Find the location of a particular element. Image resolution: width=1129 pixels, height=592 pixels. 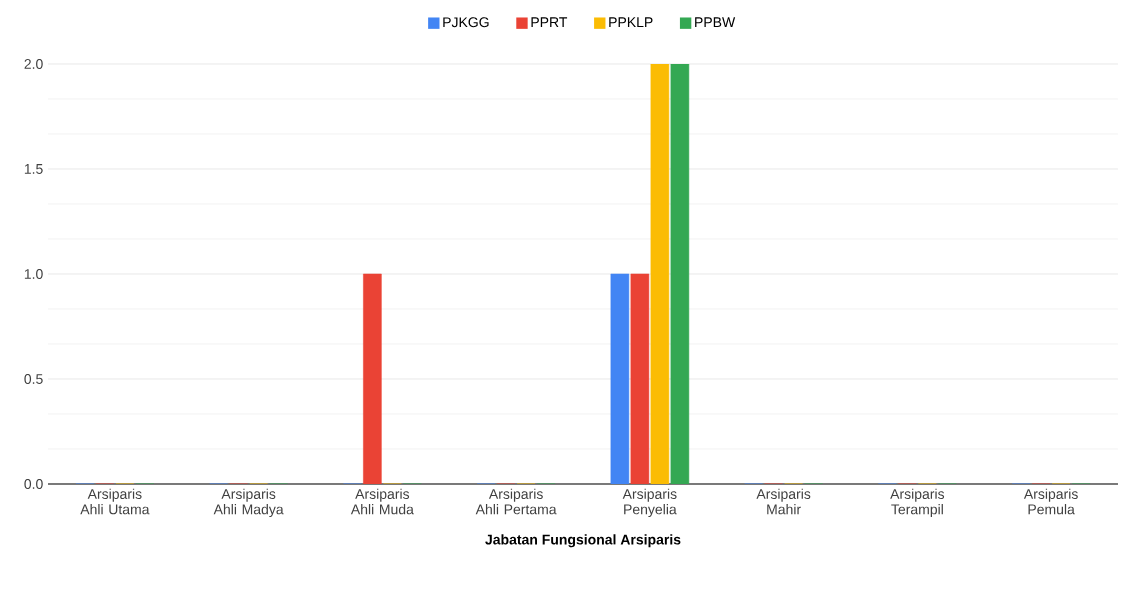

x-tick-label: Arsiparis Ahli Utama is located at coordinates (115, 501).